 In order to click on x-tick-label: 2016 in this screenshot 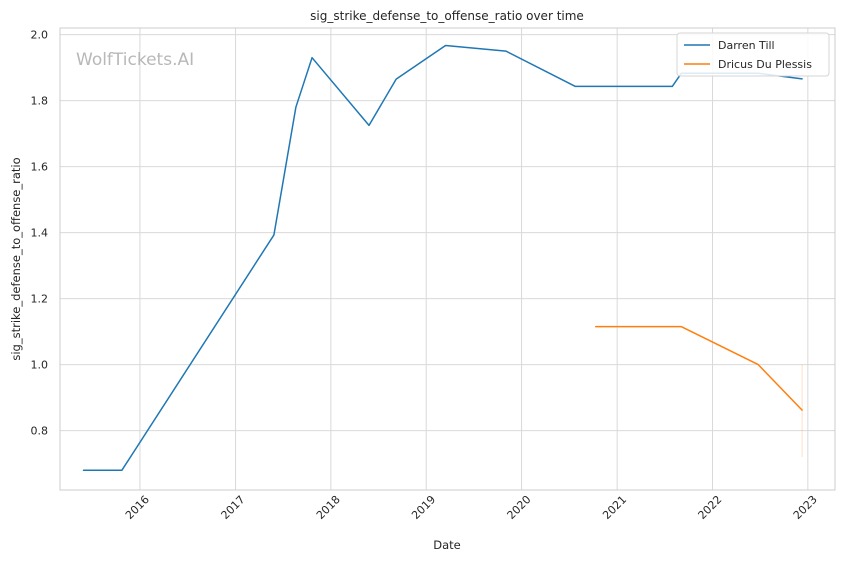, I will do `click(137, 507)`.